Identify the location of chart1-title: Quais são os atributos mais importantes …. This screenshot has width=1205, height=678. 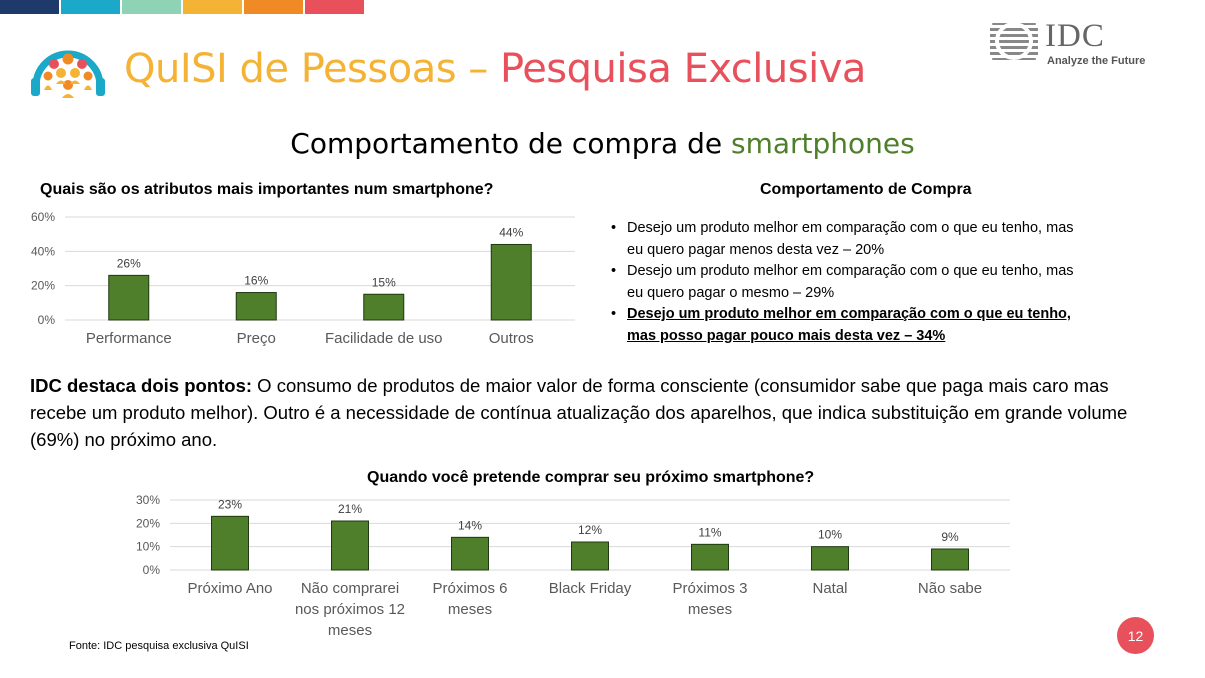
(267, 189).